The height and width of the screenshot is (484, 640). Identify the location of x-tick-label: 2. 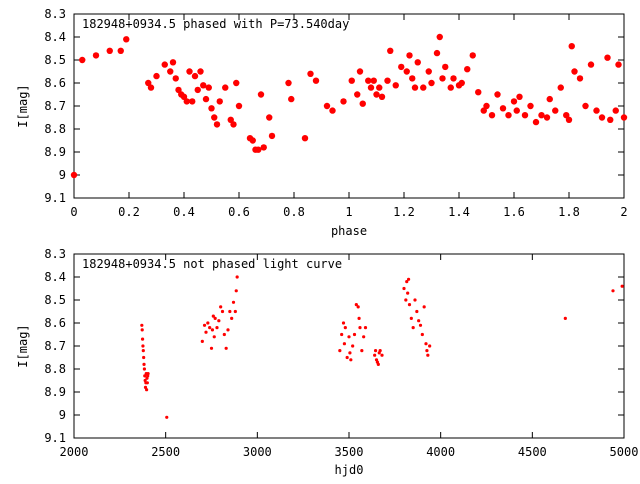
(623, 212).